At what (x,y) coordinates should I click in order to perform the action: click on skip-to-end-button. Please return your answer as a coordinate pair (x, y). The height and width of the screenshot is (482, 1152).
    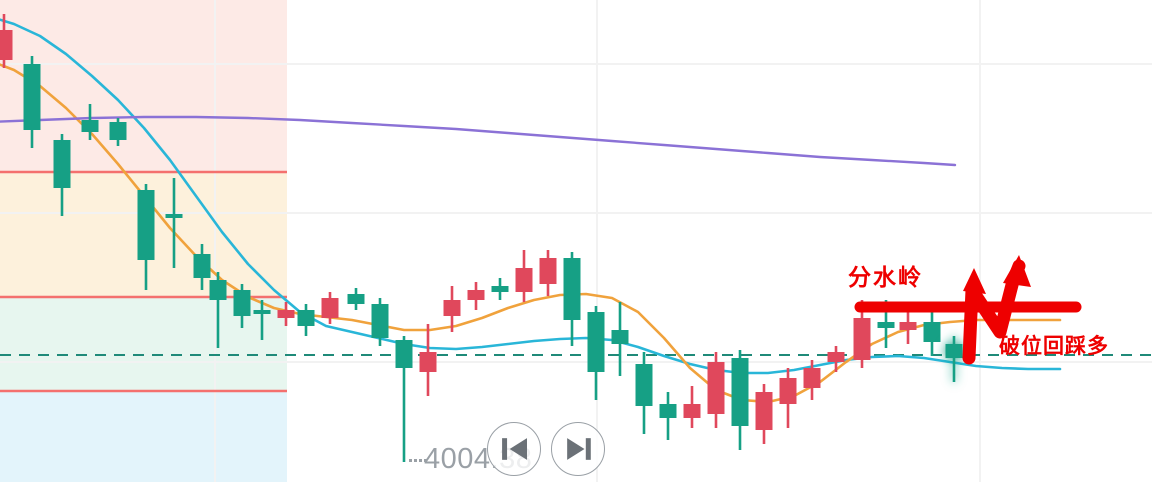
    Looking at the image, I should click on (578, 449).